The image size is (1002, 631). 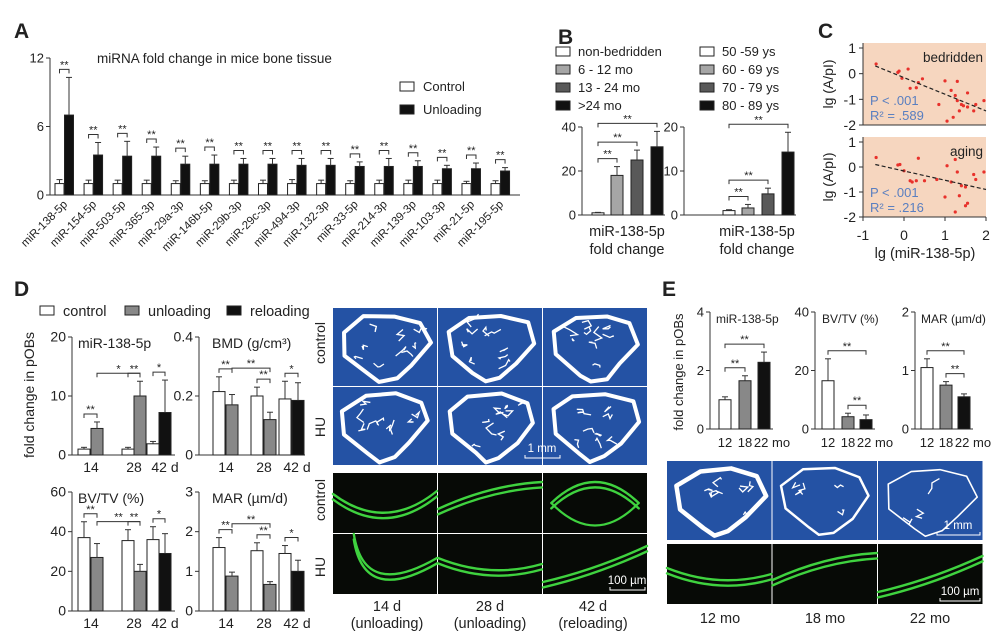 What do you see at coordinates (930, 619) in the screenshot?
I see `image-caption: 22 mo` at bounding box center [930, 619].